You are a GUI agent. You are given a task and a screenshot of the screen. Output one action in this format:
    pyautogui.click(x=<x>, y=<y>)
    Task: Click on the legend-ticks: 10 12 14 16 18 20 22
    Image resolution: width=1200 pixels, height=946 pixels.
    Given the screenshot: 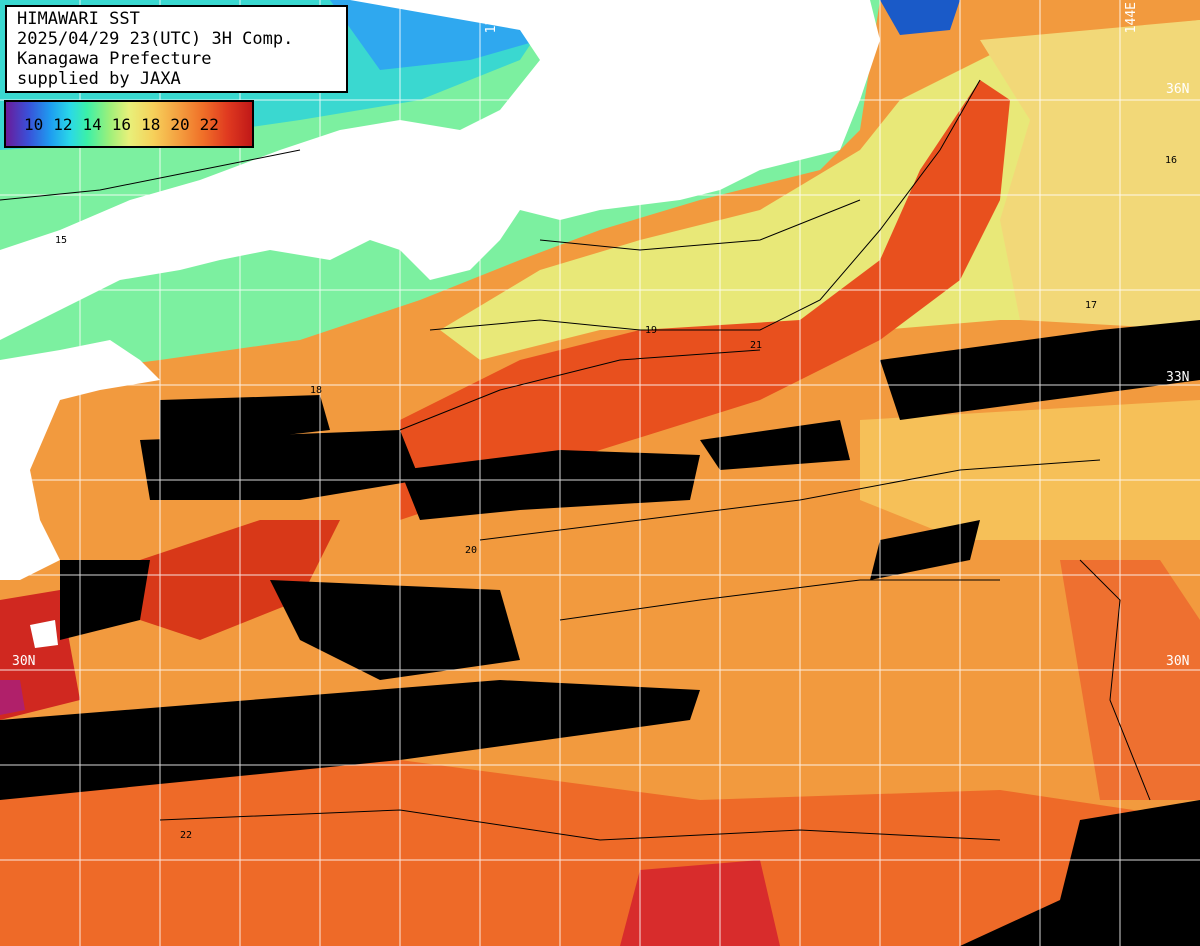 What is the action you would take?
    pyautogui.click(x=121, y=124)
    